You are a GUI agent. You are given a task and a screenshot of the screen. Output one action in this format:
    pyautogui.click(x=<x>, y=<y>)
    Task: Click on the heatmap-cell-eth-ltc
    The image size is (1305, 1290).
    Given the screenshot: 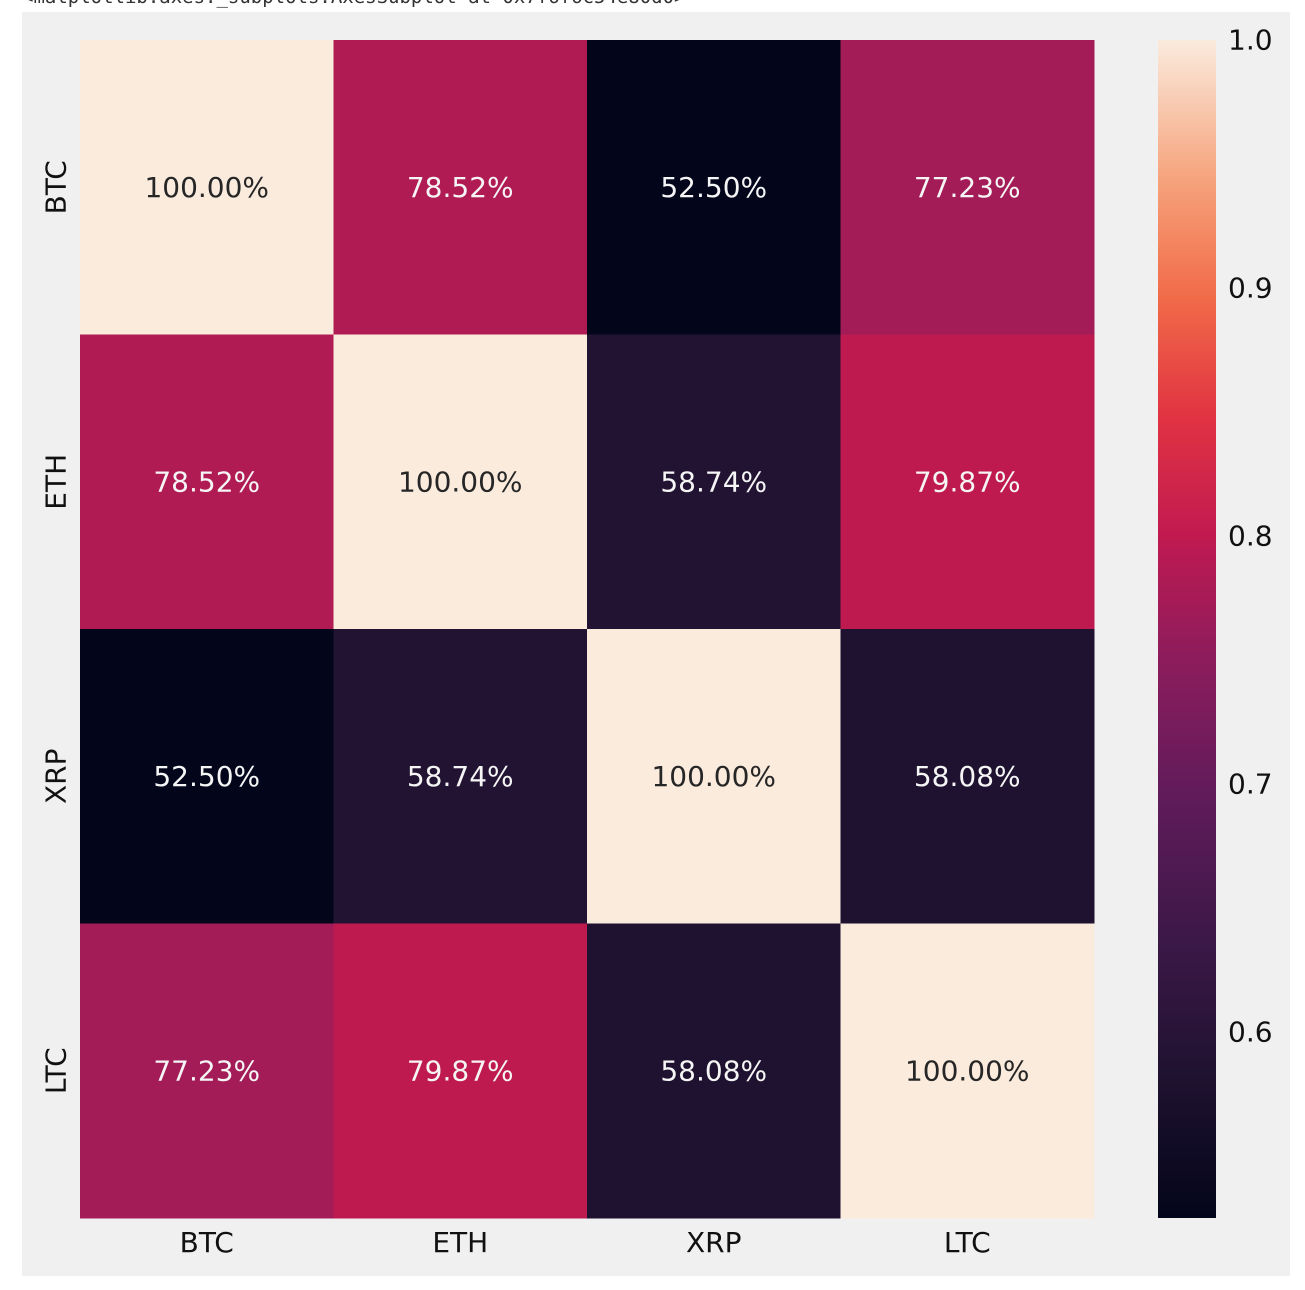 What is the action you would take?
    pyautogui.click(x=967, y=482)
    